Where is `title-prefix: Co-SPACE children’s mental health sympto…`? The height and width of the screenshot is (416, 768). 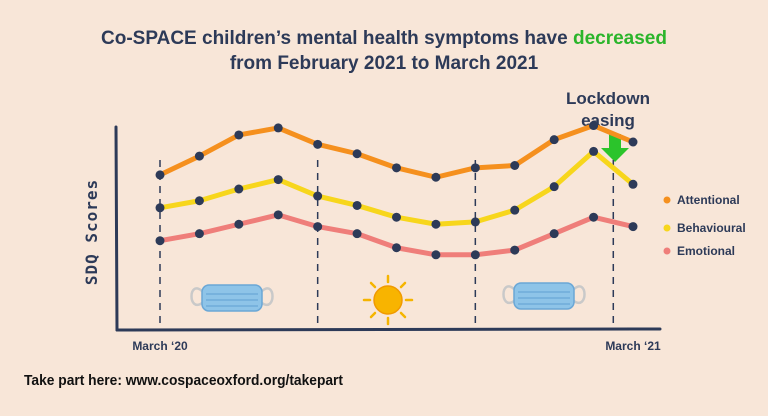 title-prefix: Co-SPACE children’s mental health sympto… is located at coordinates (337, 38).